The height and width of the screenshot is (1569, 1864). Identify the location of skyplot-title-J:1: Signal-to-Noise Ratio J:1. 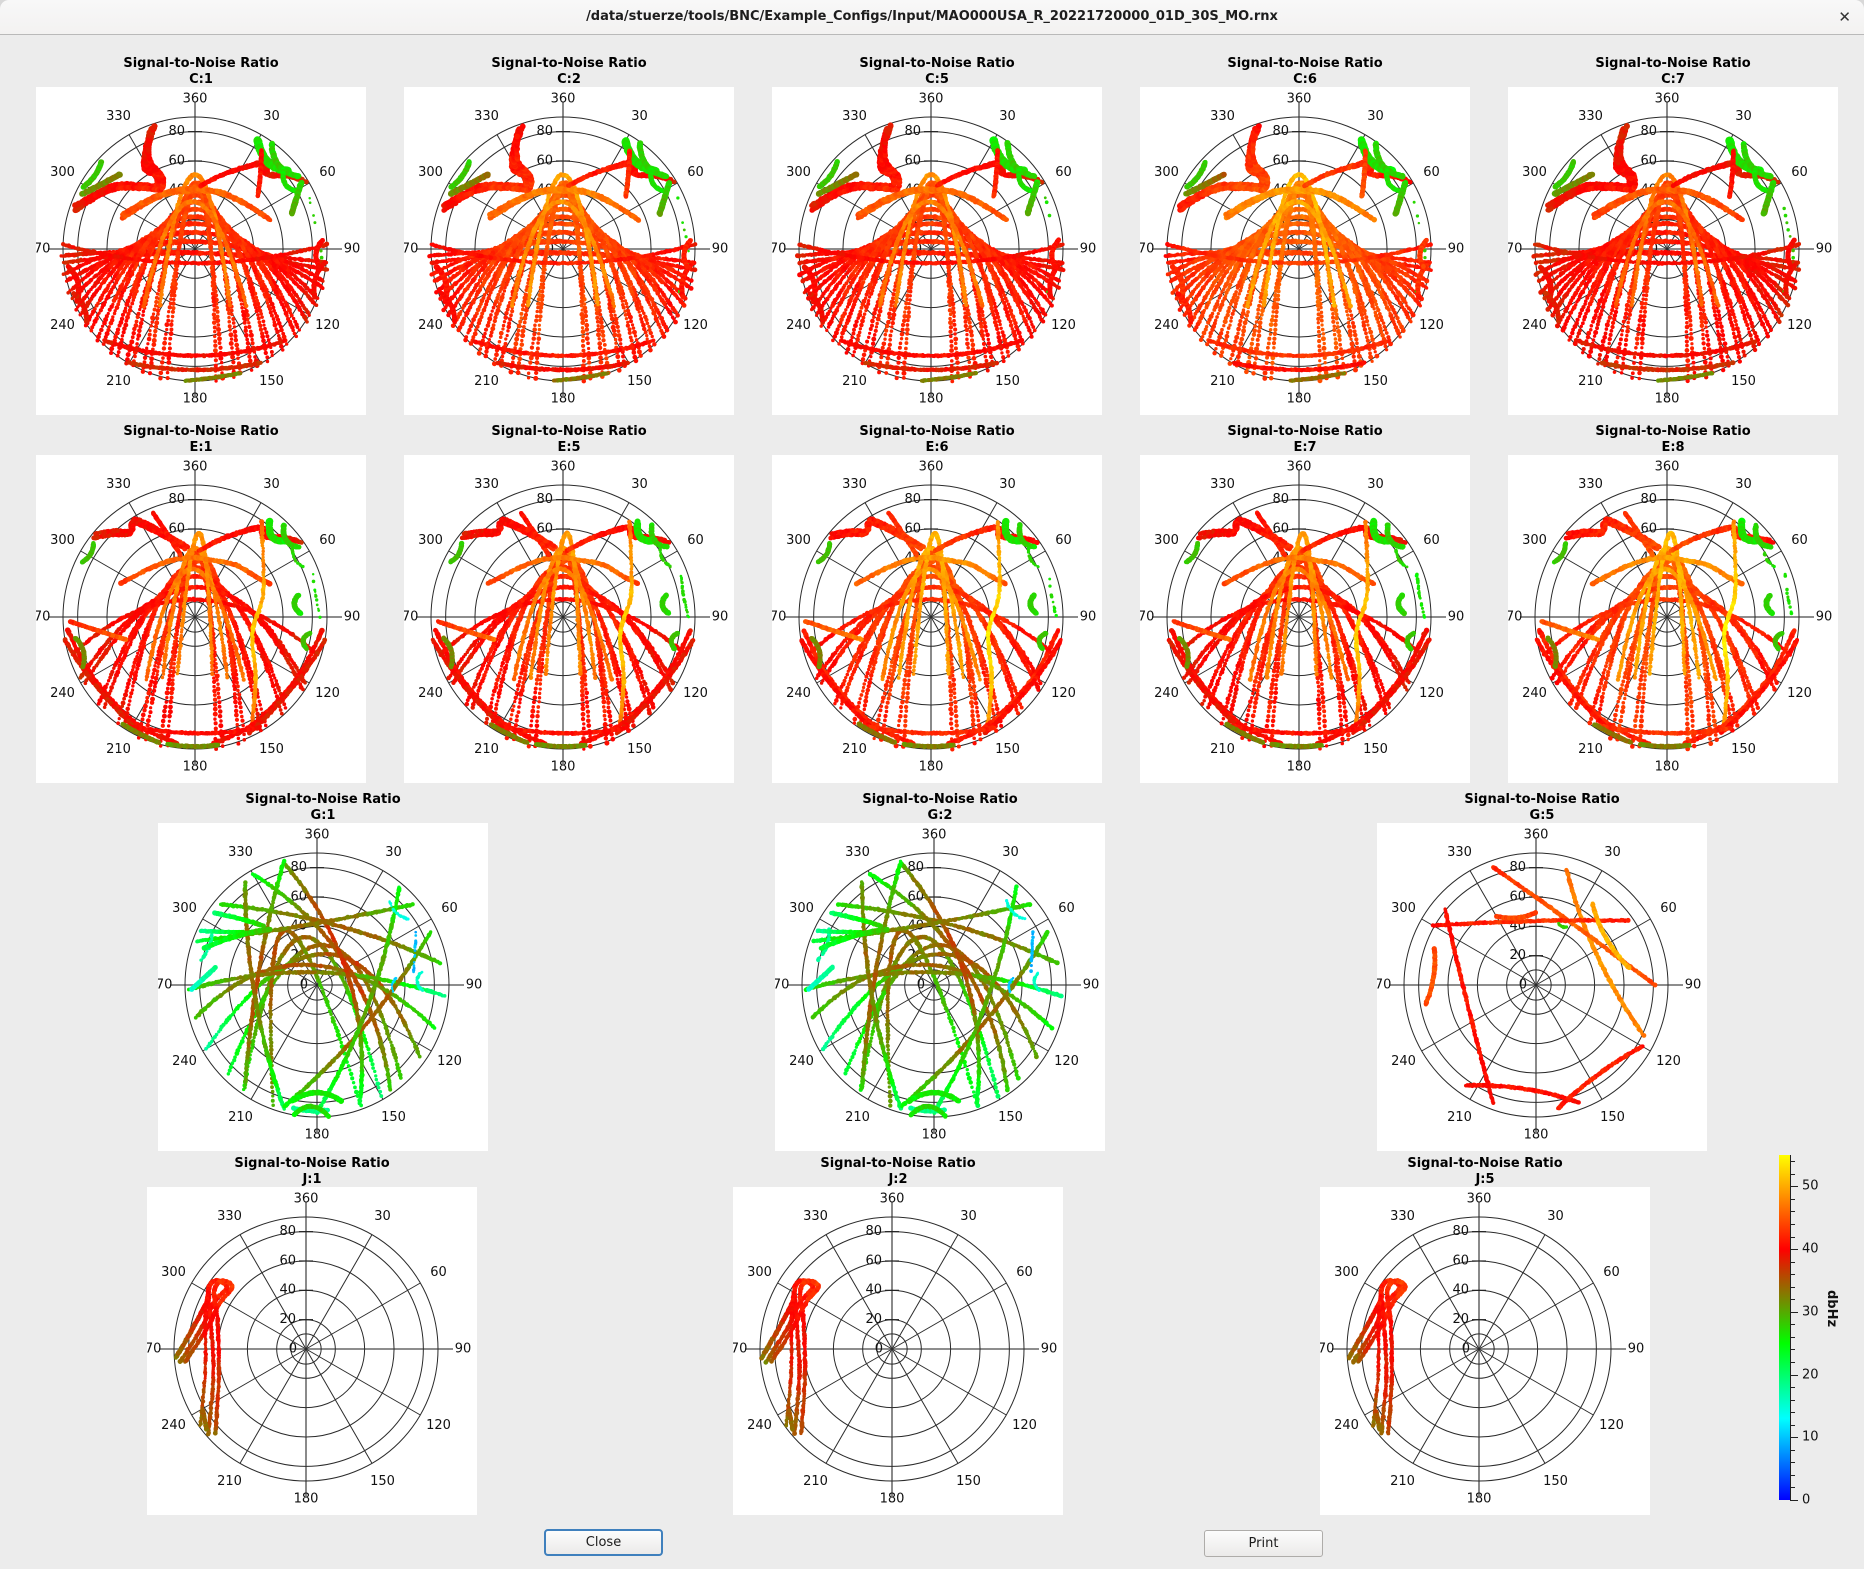
(312, 1172).